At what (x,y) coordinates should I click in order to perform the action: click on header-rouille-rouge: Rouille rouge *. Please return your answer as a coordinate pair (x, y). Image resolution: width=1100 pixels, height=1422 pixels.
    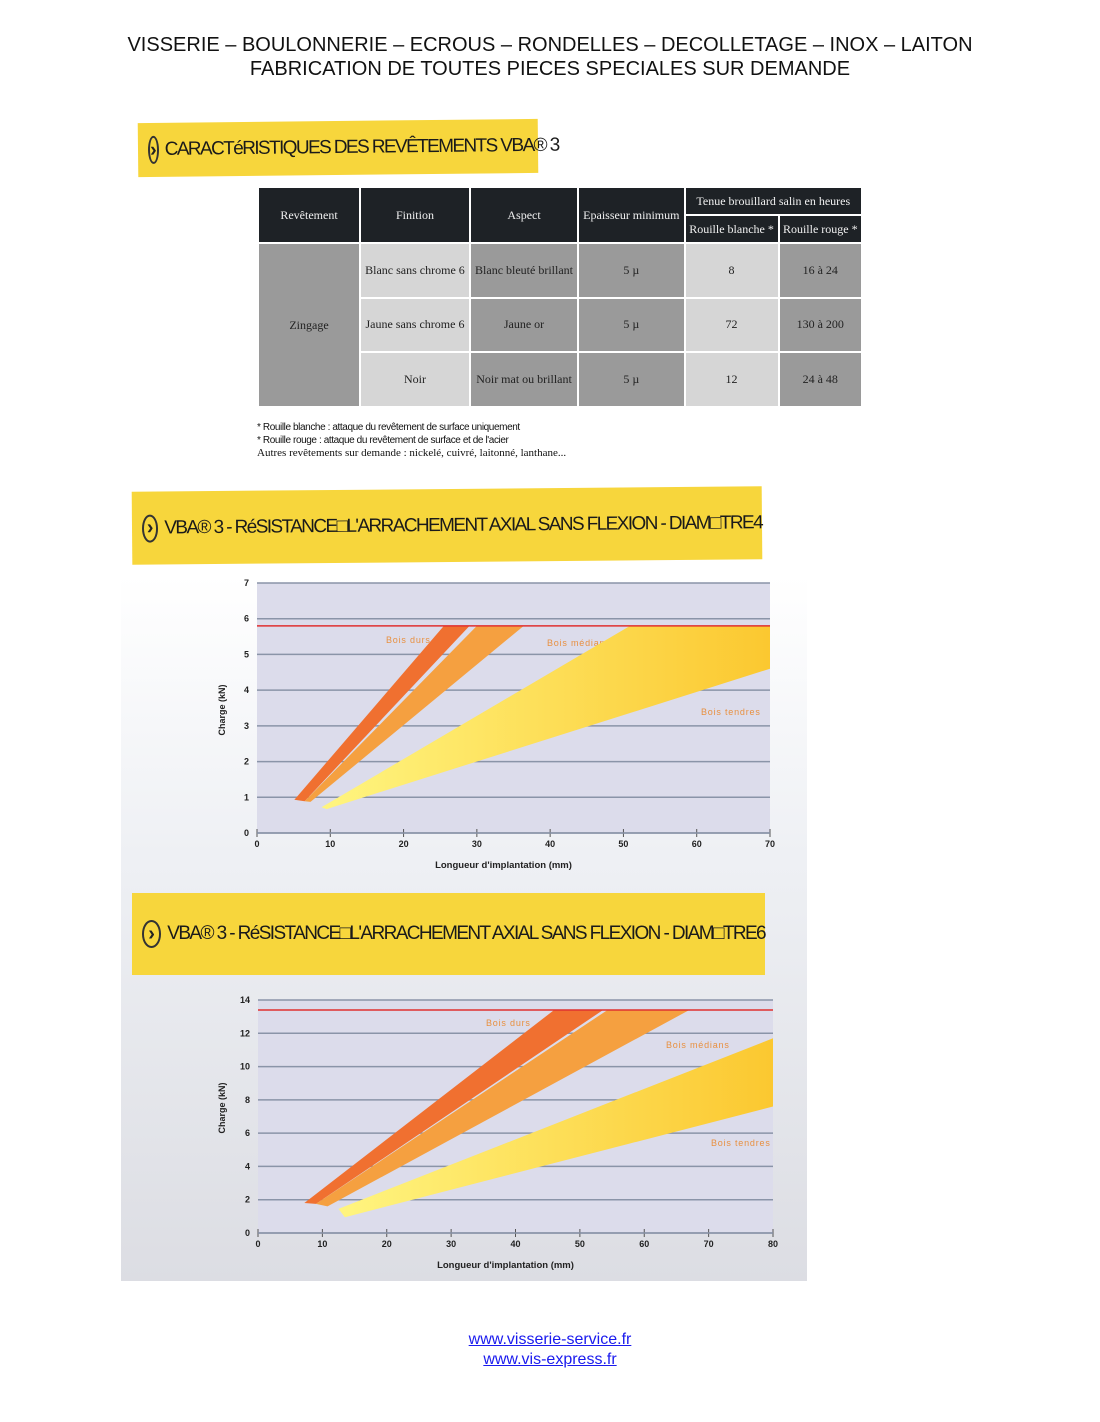
    Looking at the image, I should click on (820, 229).